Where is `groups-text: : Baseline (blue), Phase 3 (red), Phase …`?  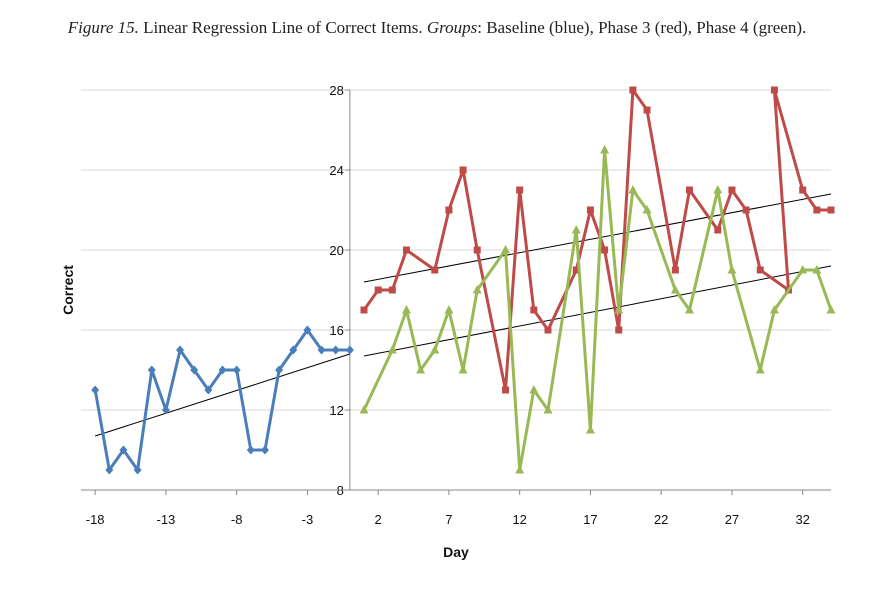 groups-text: : Baseline (blue), Phase 3 (red), Phase … is located at coordinates (642, 27).